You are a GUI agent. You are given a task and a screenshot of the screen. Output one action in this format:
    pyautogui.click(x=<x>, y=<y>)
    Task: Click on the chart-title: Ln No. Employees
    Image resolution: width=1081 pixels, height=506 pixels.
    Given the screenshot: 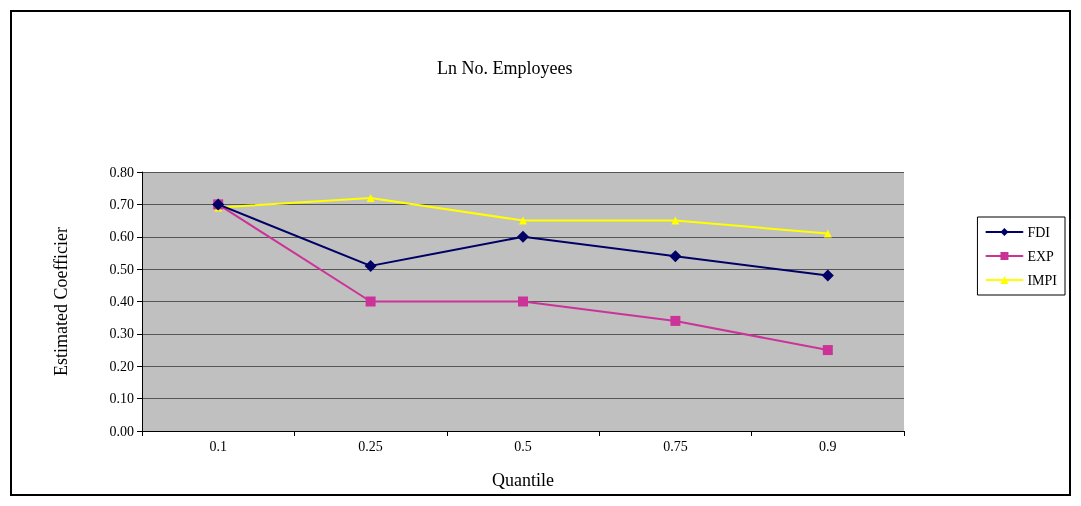 What is the action you would take?
    pyautogui.click(x=505, y=68)
    